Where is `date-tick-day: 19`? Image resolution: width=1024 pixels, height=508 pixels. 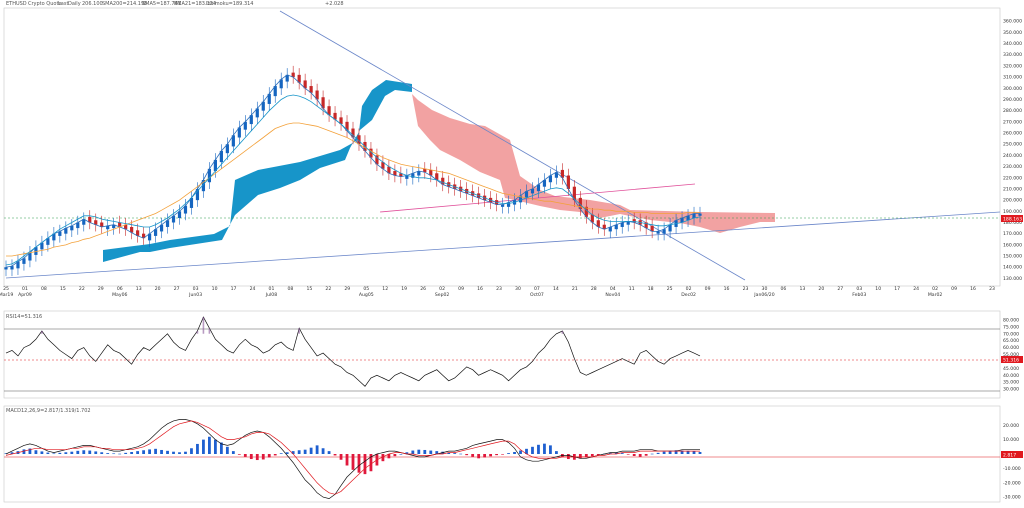
date-tick-day: 19 is located at coordinates (404, 289).